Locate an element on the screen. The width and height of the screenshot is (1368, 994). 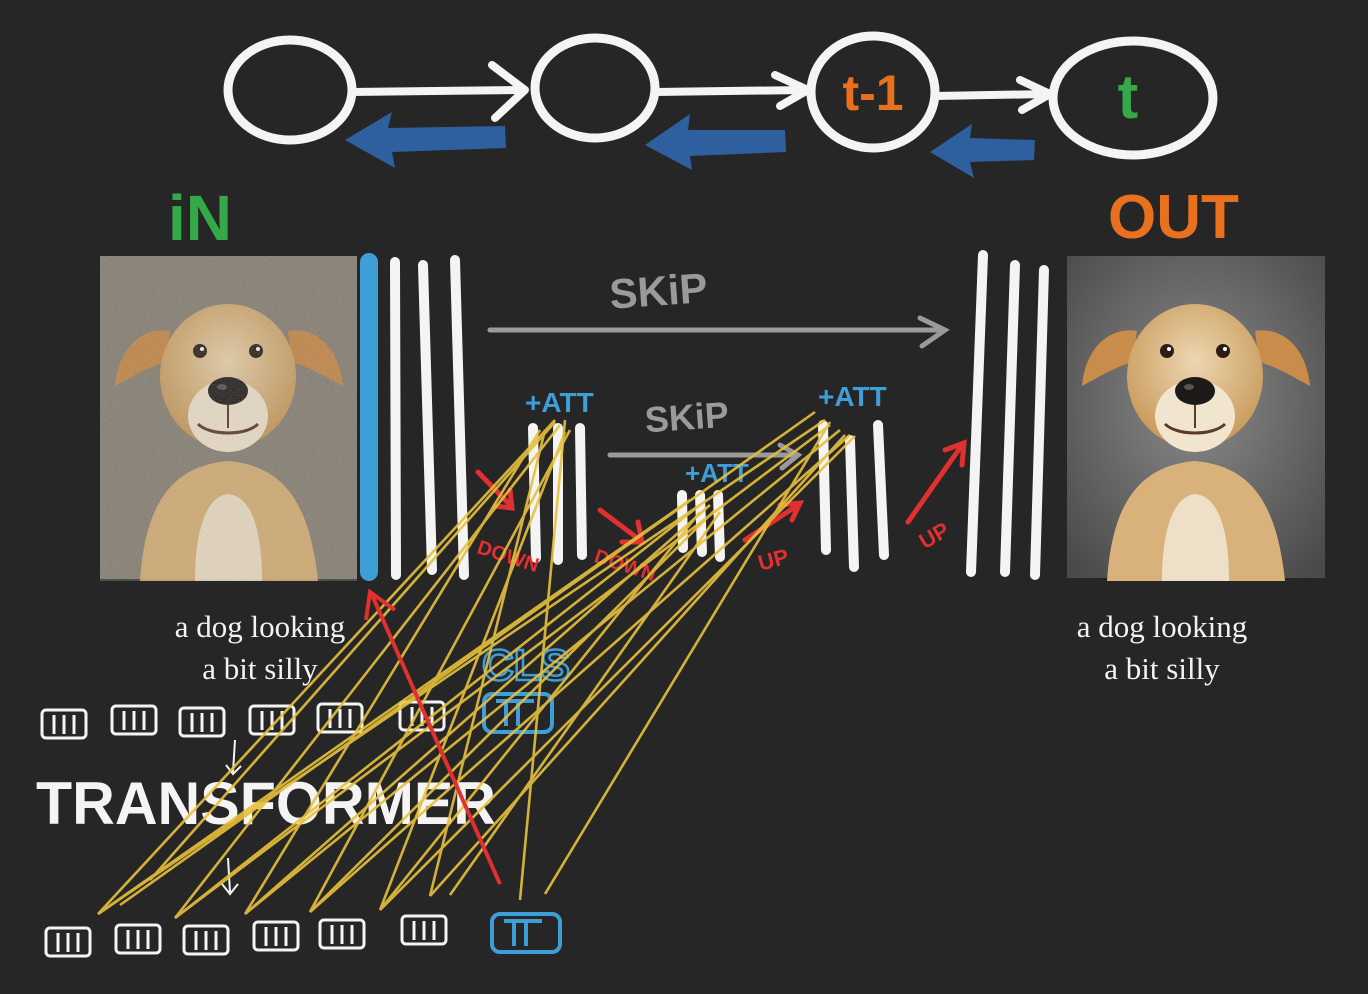
cls-conditioning-arrow is located at coordinates (433, 736).